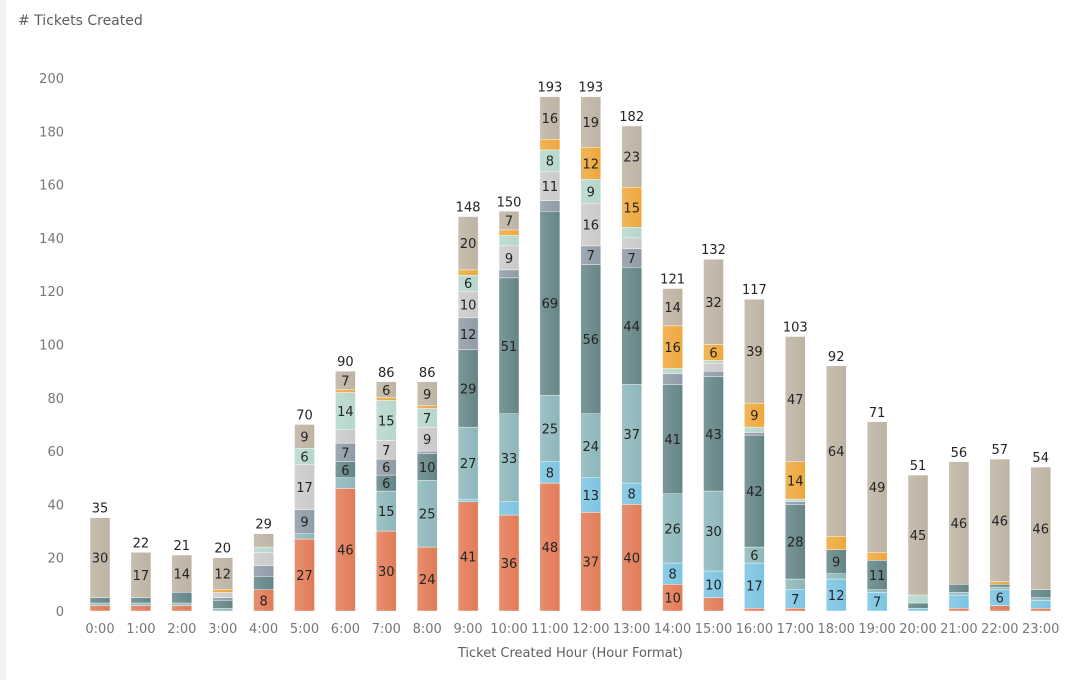  What do you see at coordinates (345, 362) in the screenshot?
I see `bar-total-label: 90` at bounding box center [345, 362].